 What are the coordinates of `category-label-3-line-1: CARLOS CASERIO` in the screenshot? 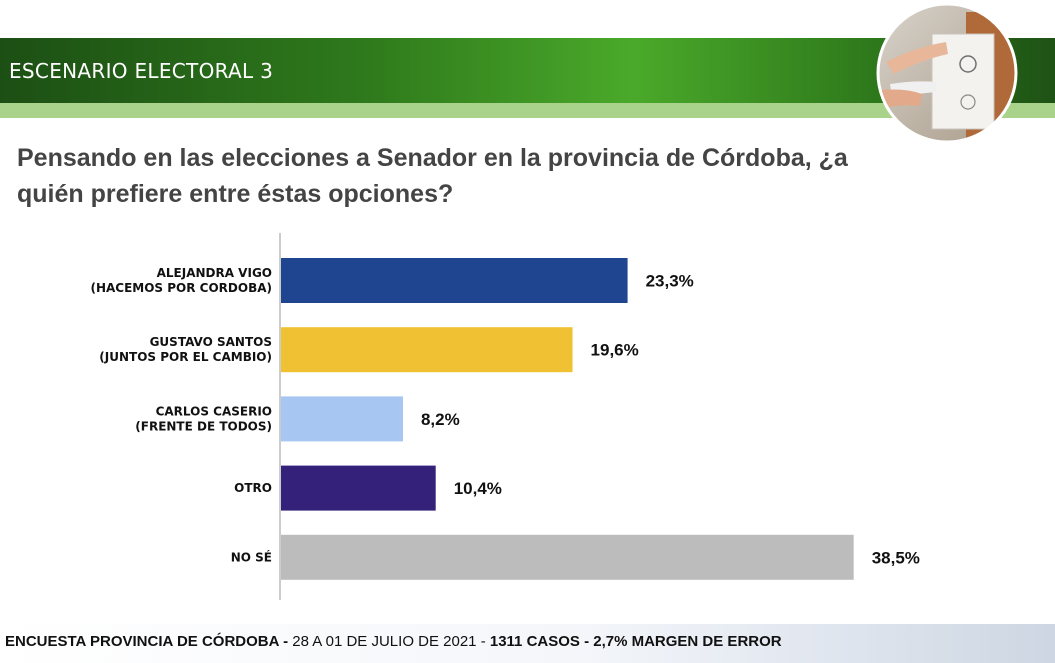 It's located at (214, 411).